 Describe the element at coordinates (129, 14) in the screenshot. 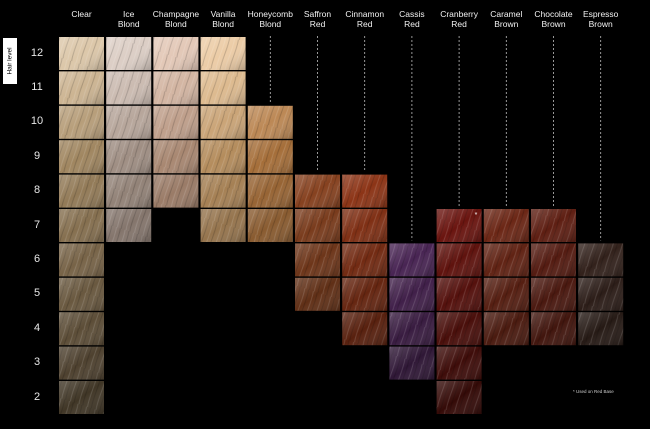

I see `column-header-line1: Ice` at that location.